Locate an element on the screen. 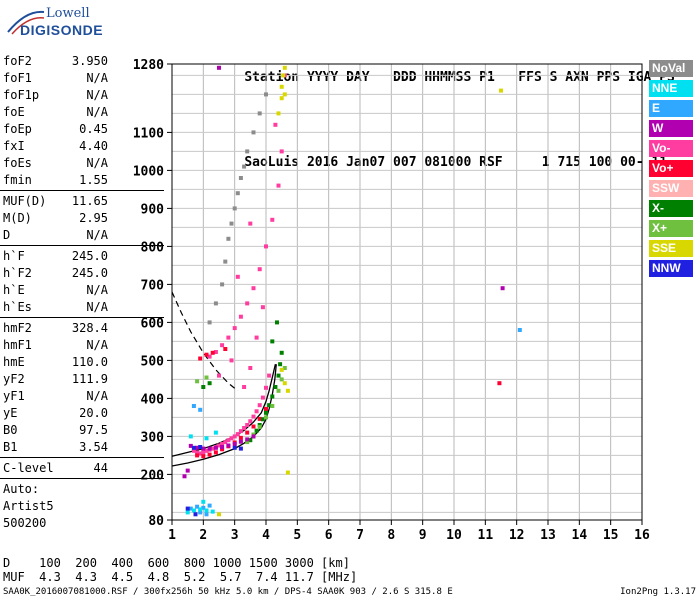 This screenshot has height=600, width=700. muf-unit: [MHz] is located at coordinates (339, 577).